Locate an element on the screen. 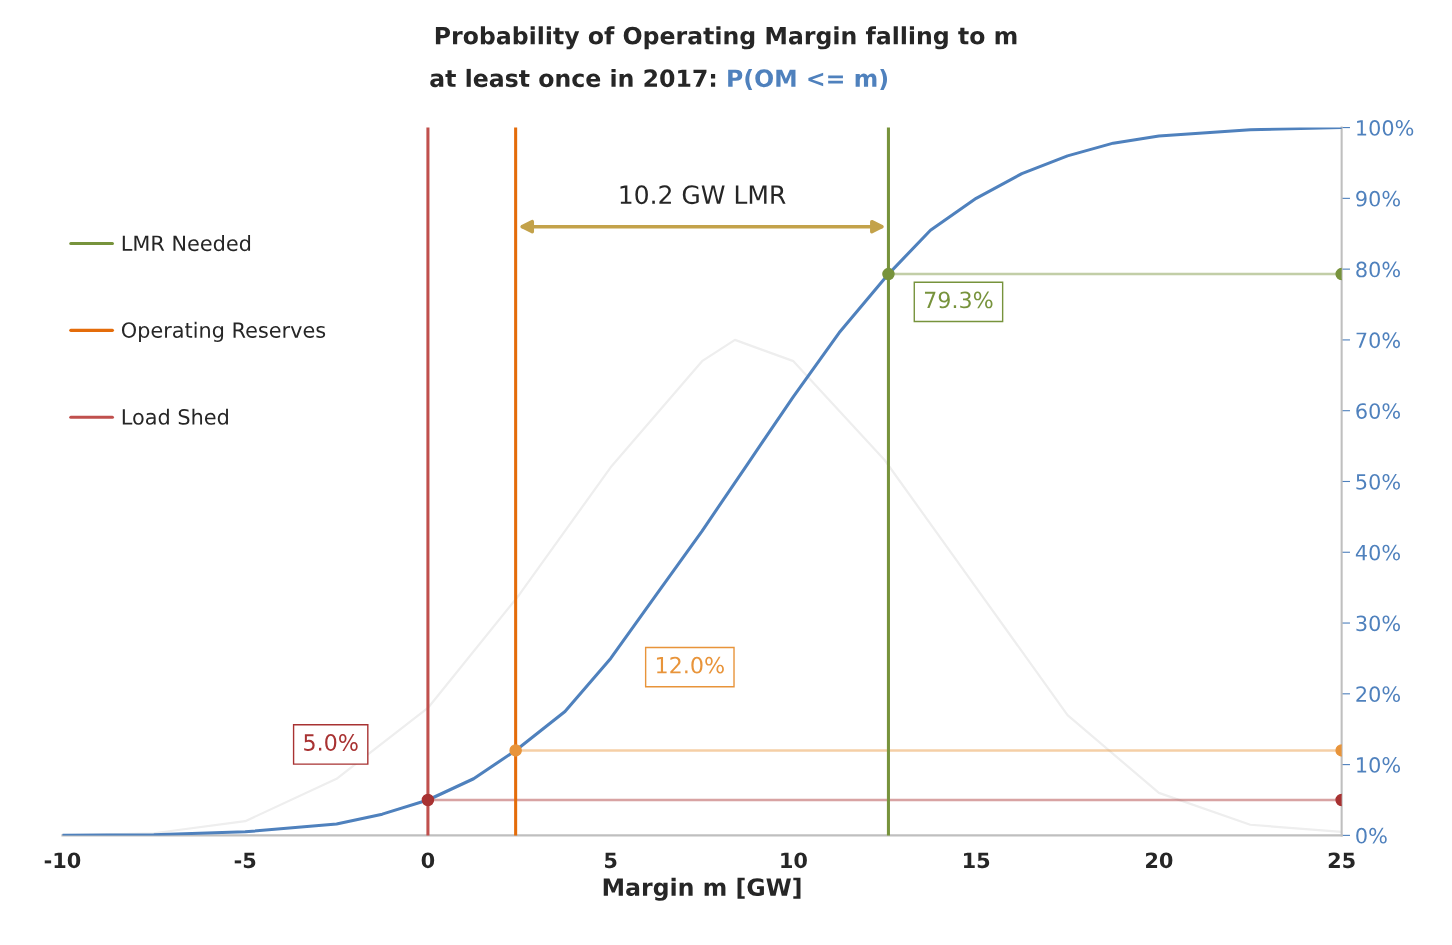 The width and height of the screenshot is (1452, 945). chart-subtitle: at least once in 2017: is located at coordinates (573, 78).